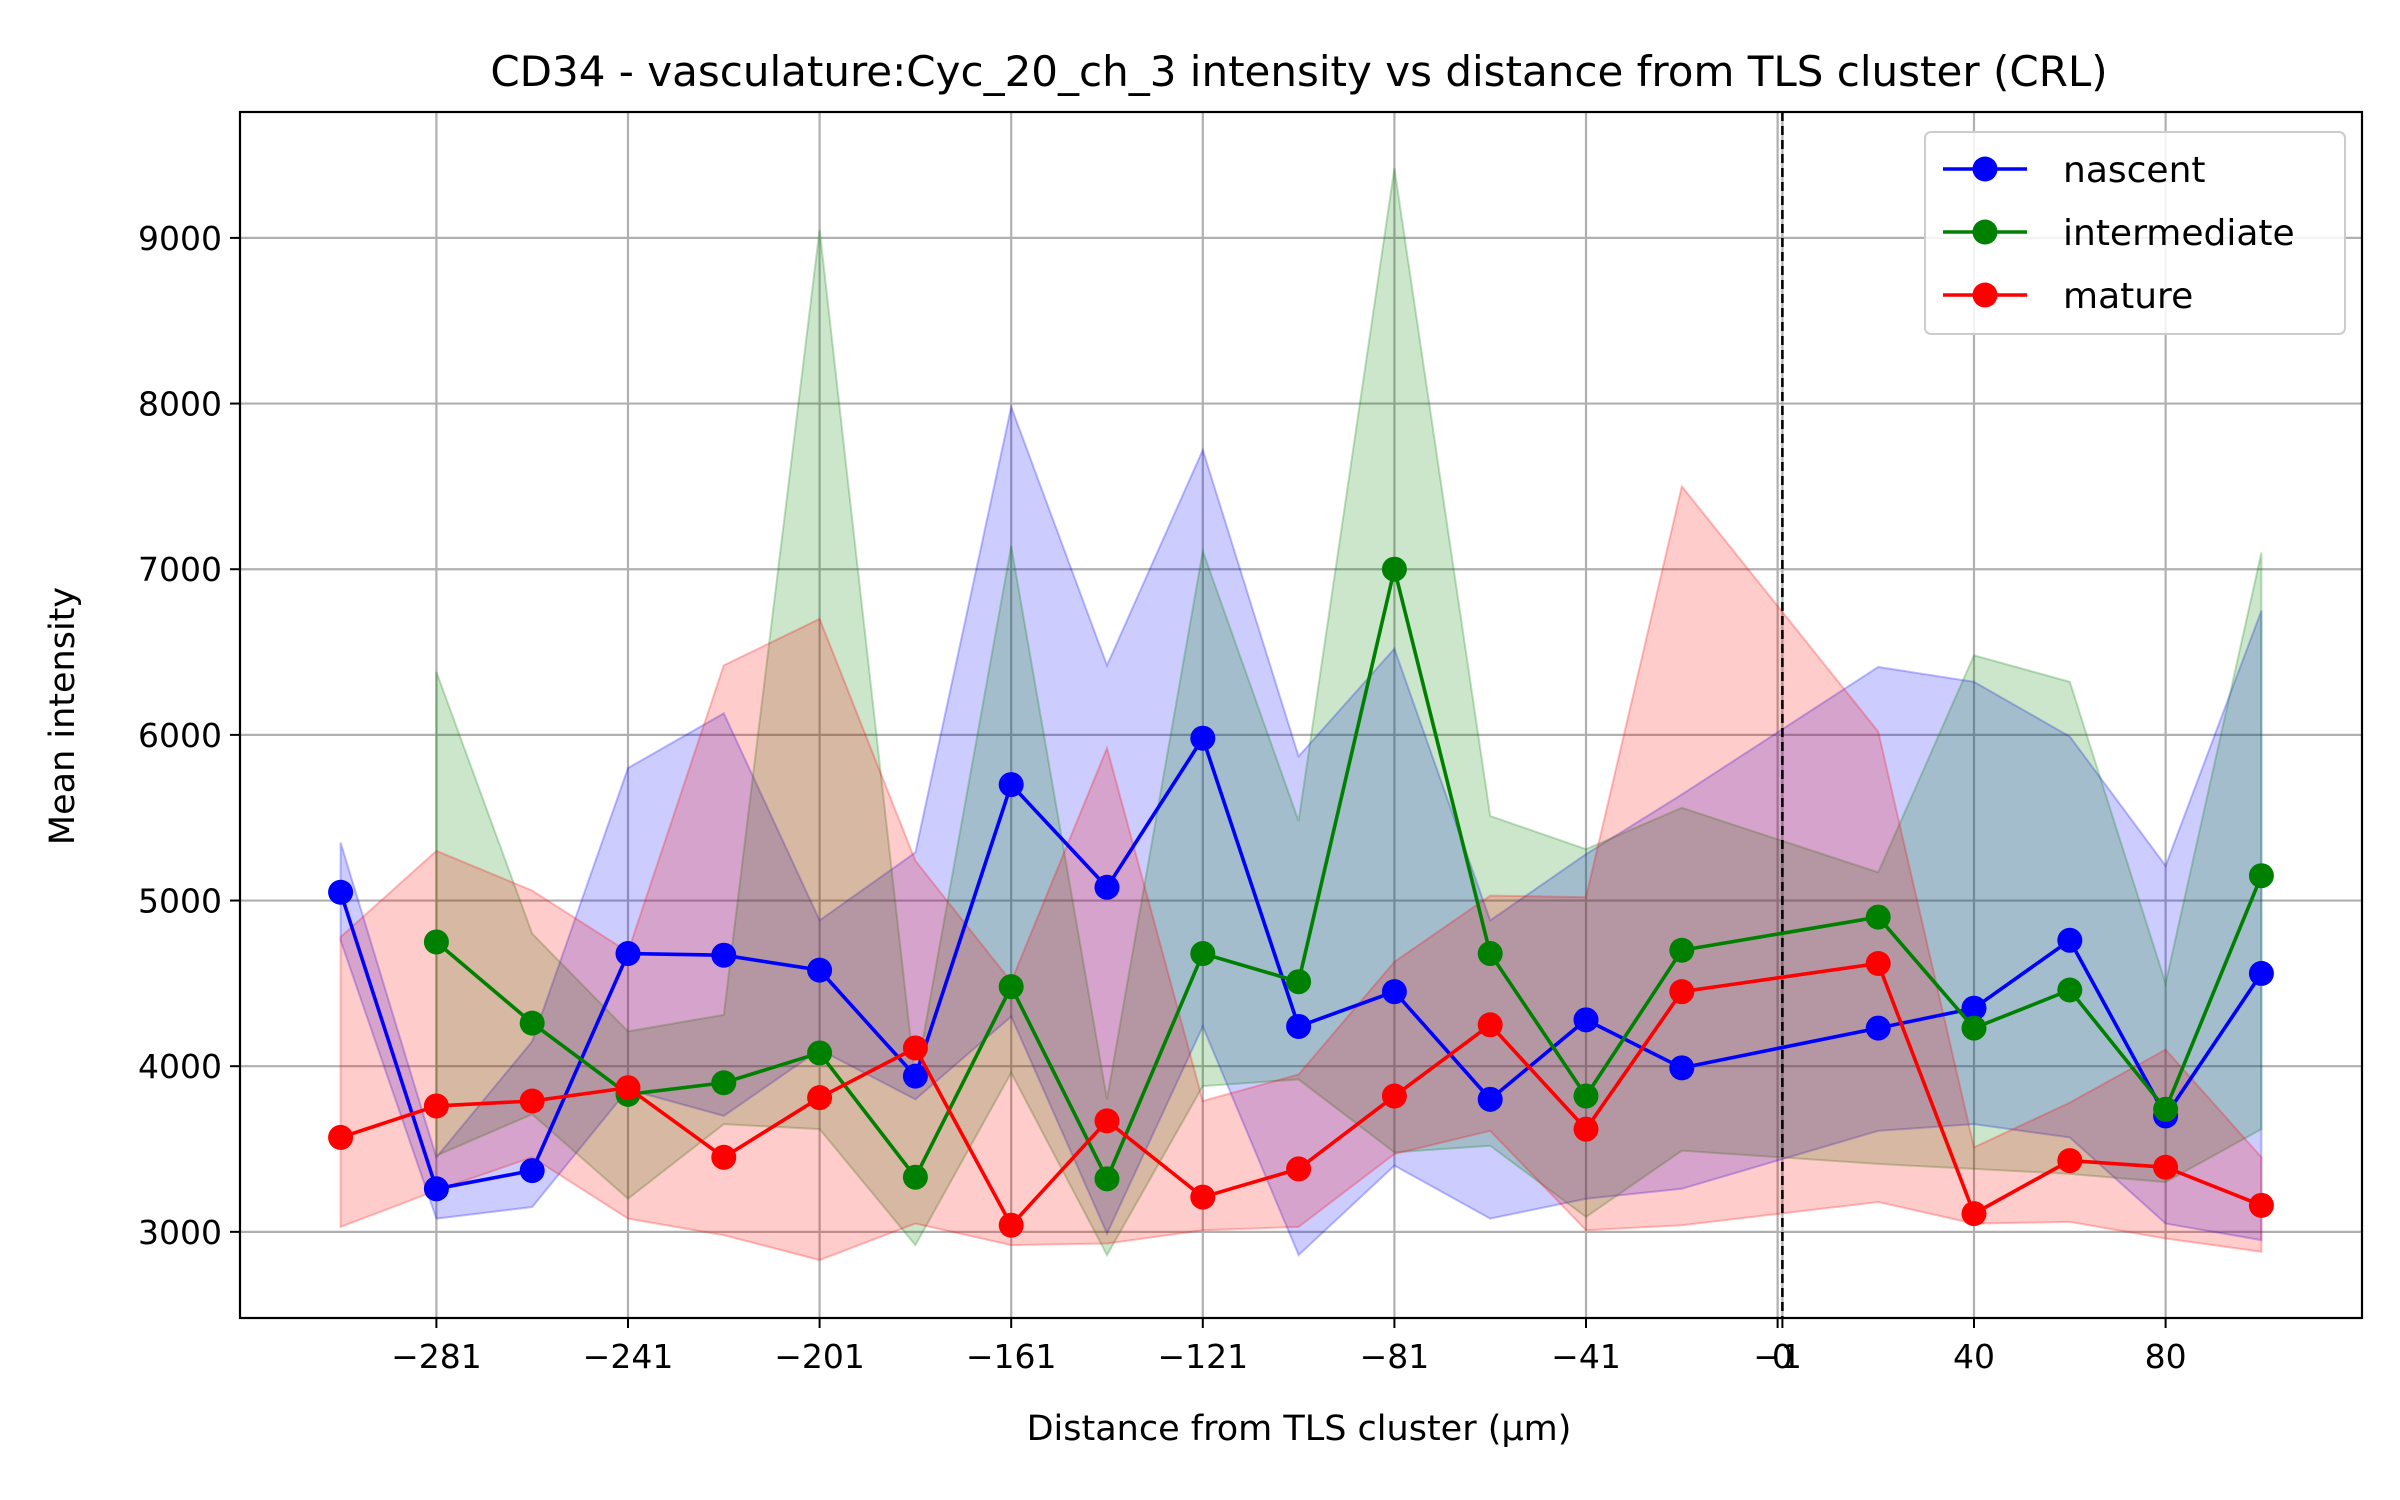  I want to click on x-tick-label: −1, so click(1777, 1356).